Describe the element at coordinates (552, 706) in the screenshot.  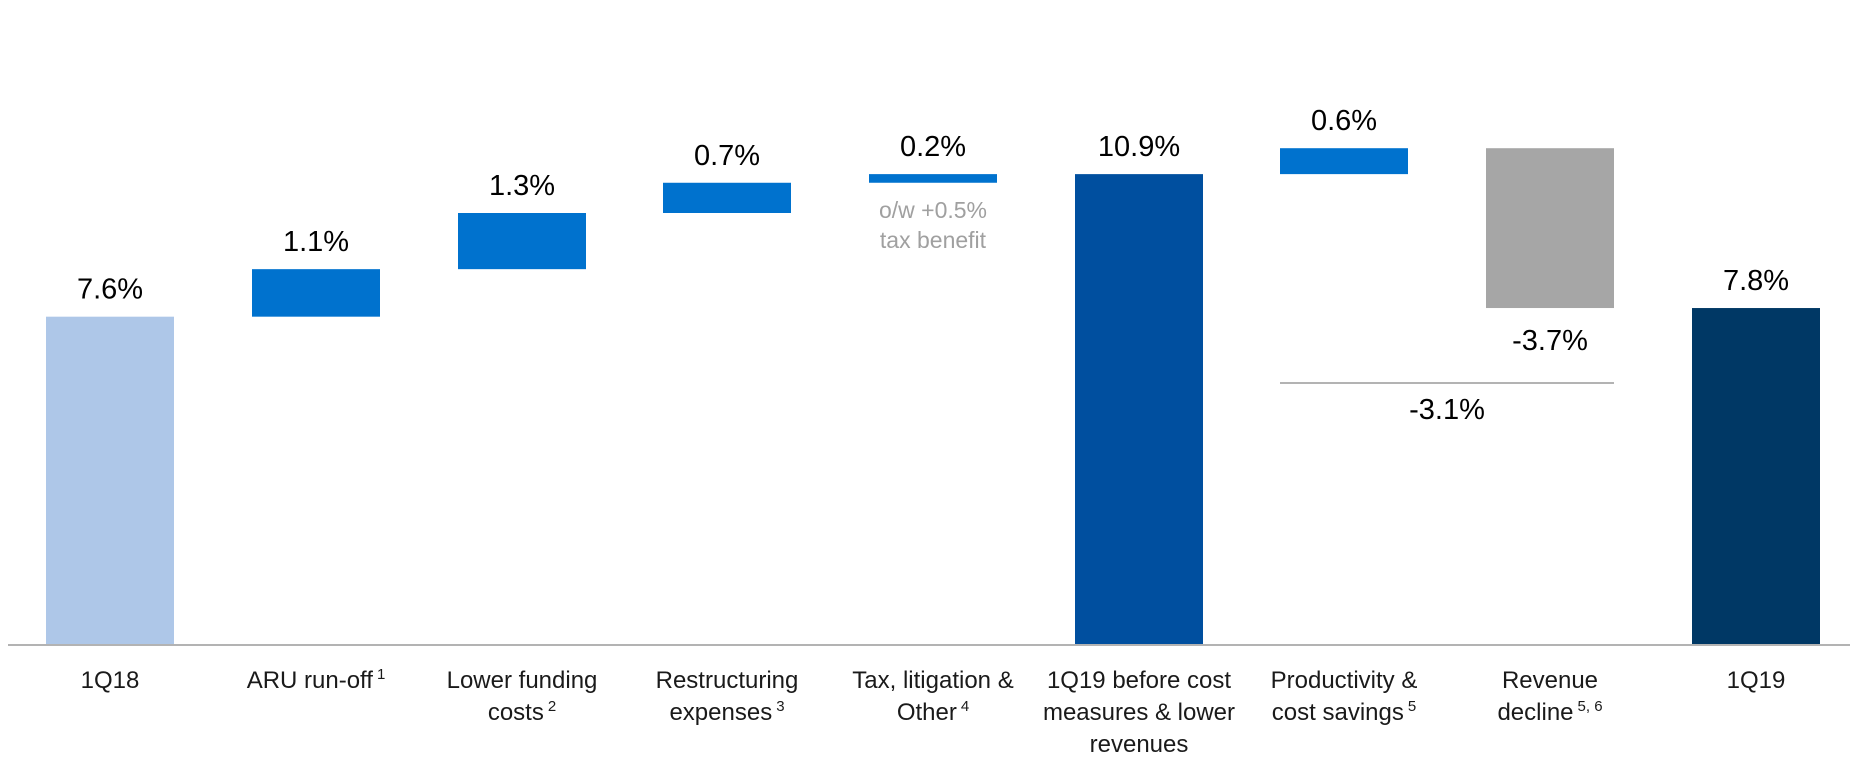
I see `footnote-marker: 2` at that location.